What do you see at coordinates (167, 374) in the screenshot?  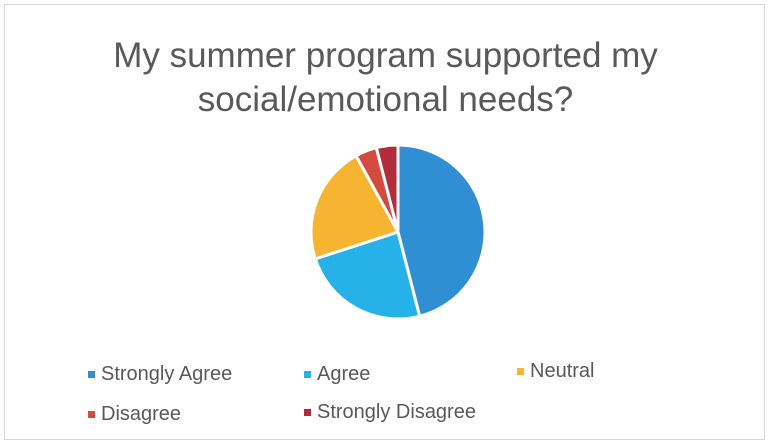 I see `legend-label-strongly-agree: Strongly Agree` at bounding box center [167, 374].